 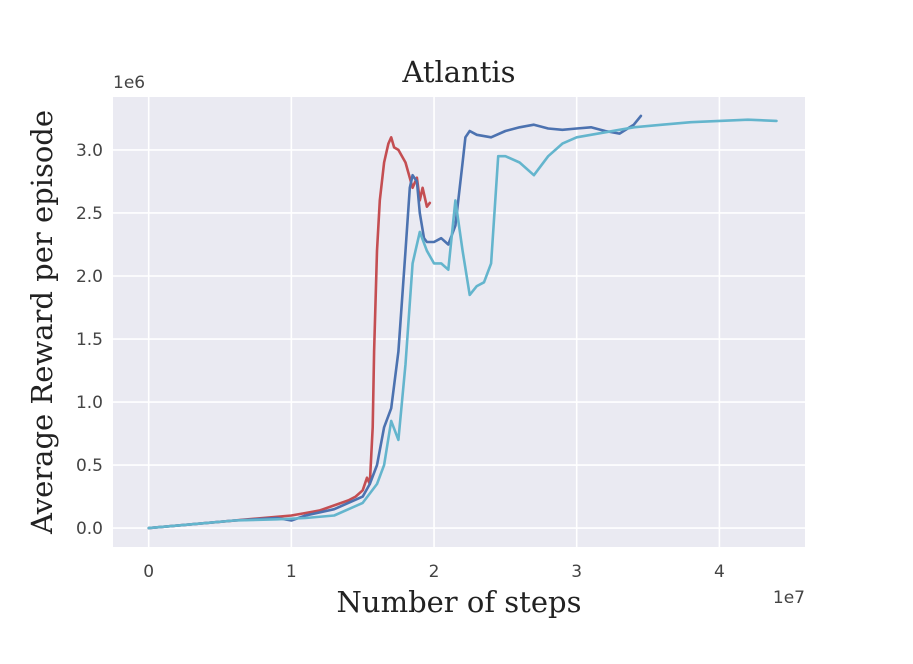 What do you see at coordinates (129, 83) in the screenshot?
I see `y-axis-multiplier: 1e6` at bounding box center [129, 83].